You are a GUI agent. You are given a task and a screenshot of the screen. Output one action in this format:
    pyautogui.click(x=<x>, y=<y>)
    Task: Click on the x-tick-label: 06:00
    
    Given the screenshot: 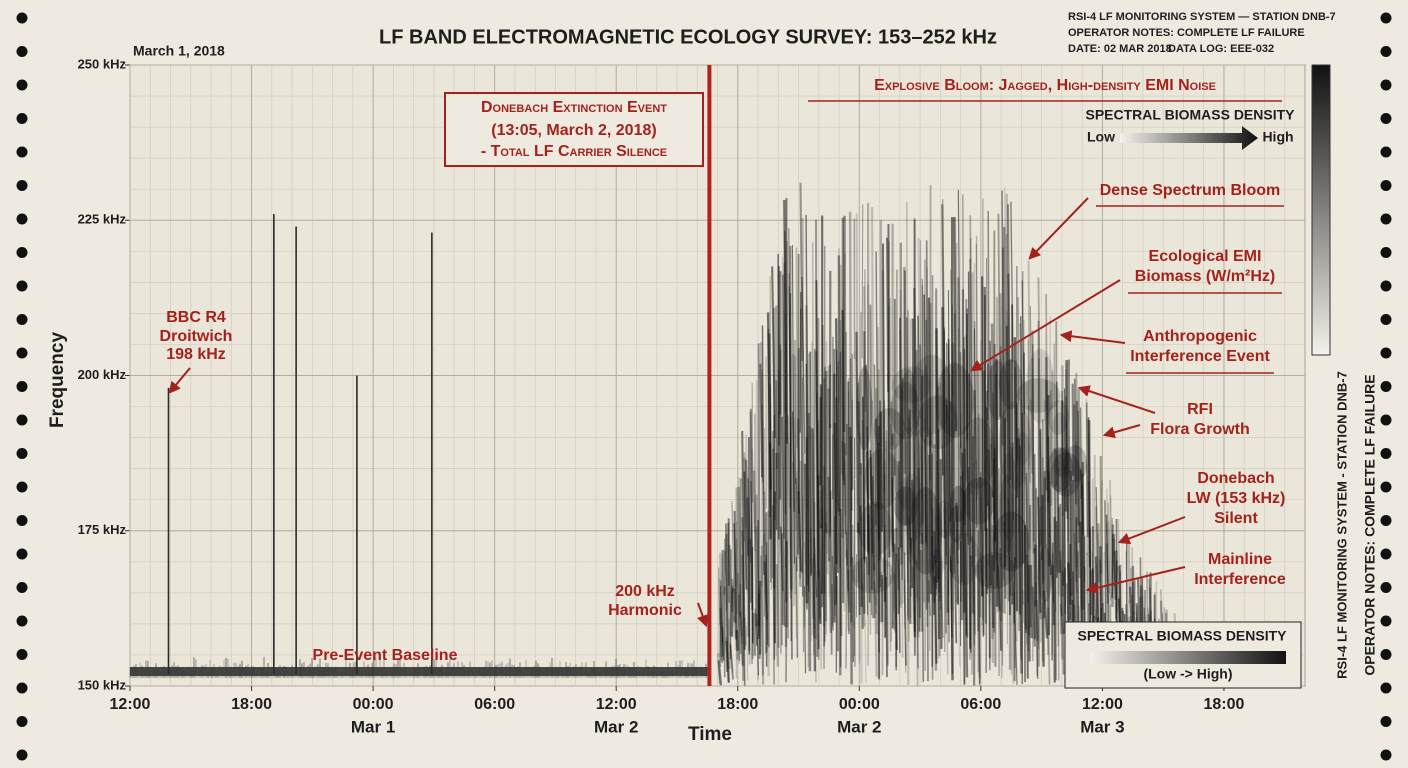 What is the action you would take?
    pyautogui.click(x=494, y=704)
    